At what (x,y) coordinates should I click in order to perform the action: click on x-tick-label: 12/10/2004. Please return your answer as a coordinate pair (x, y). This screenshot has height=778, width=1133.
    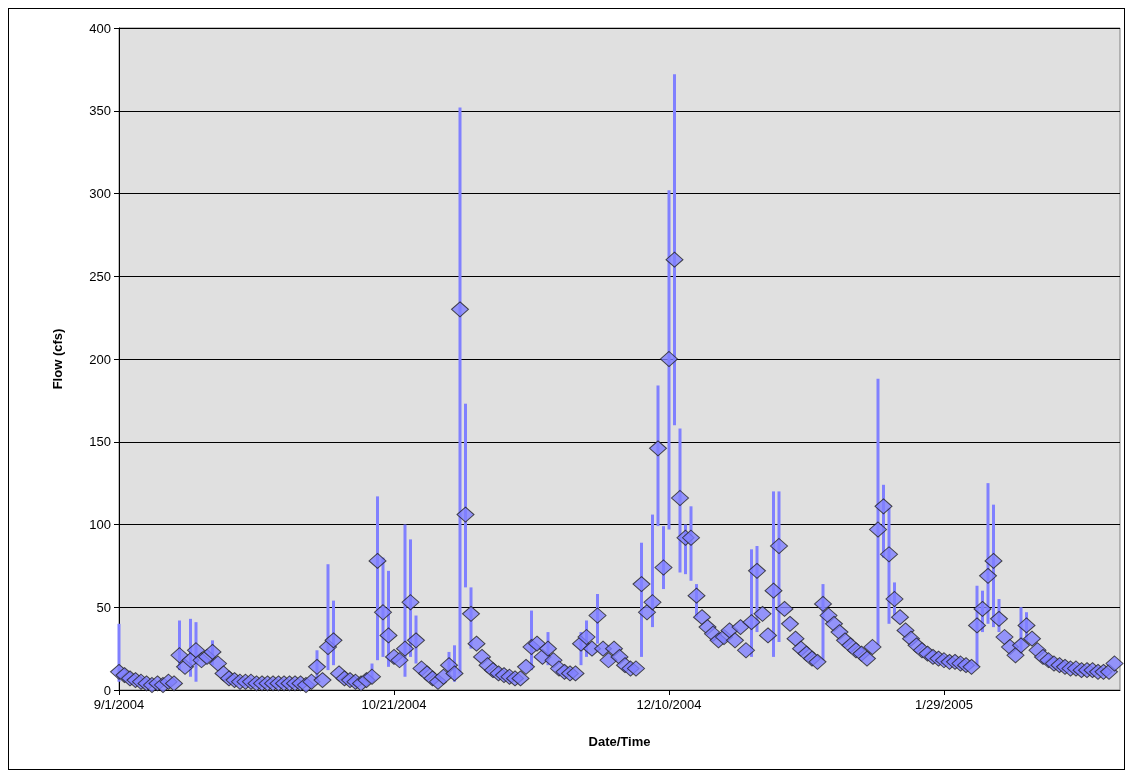
    Looking at the image, I should click on (669, 704).